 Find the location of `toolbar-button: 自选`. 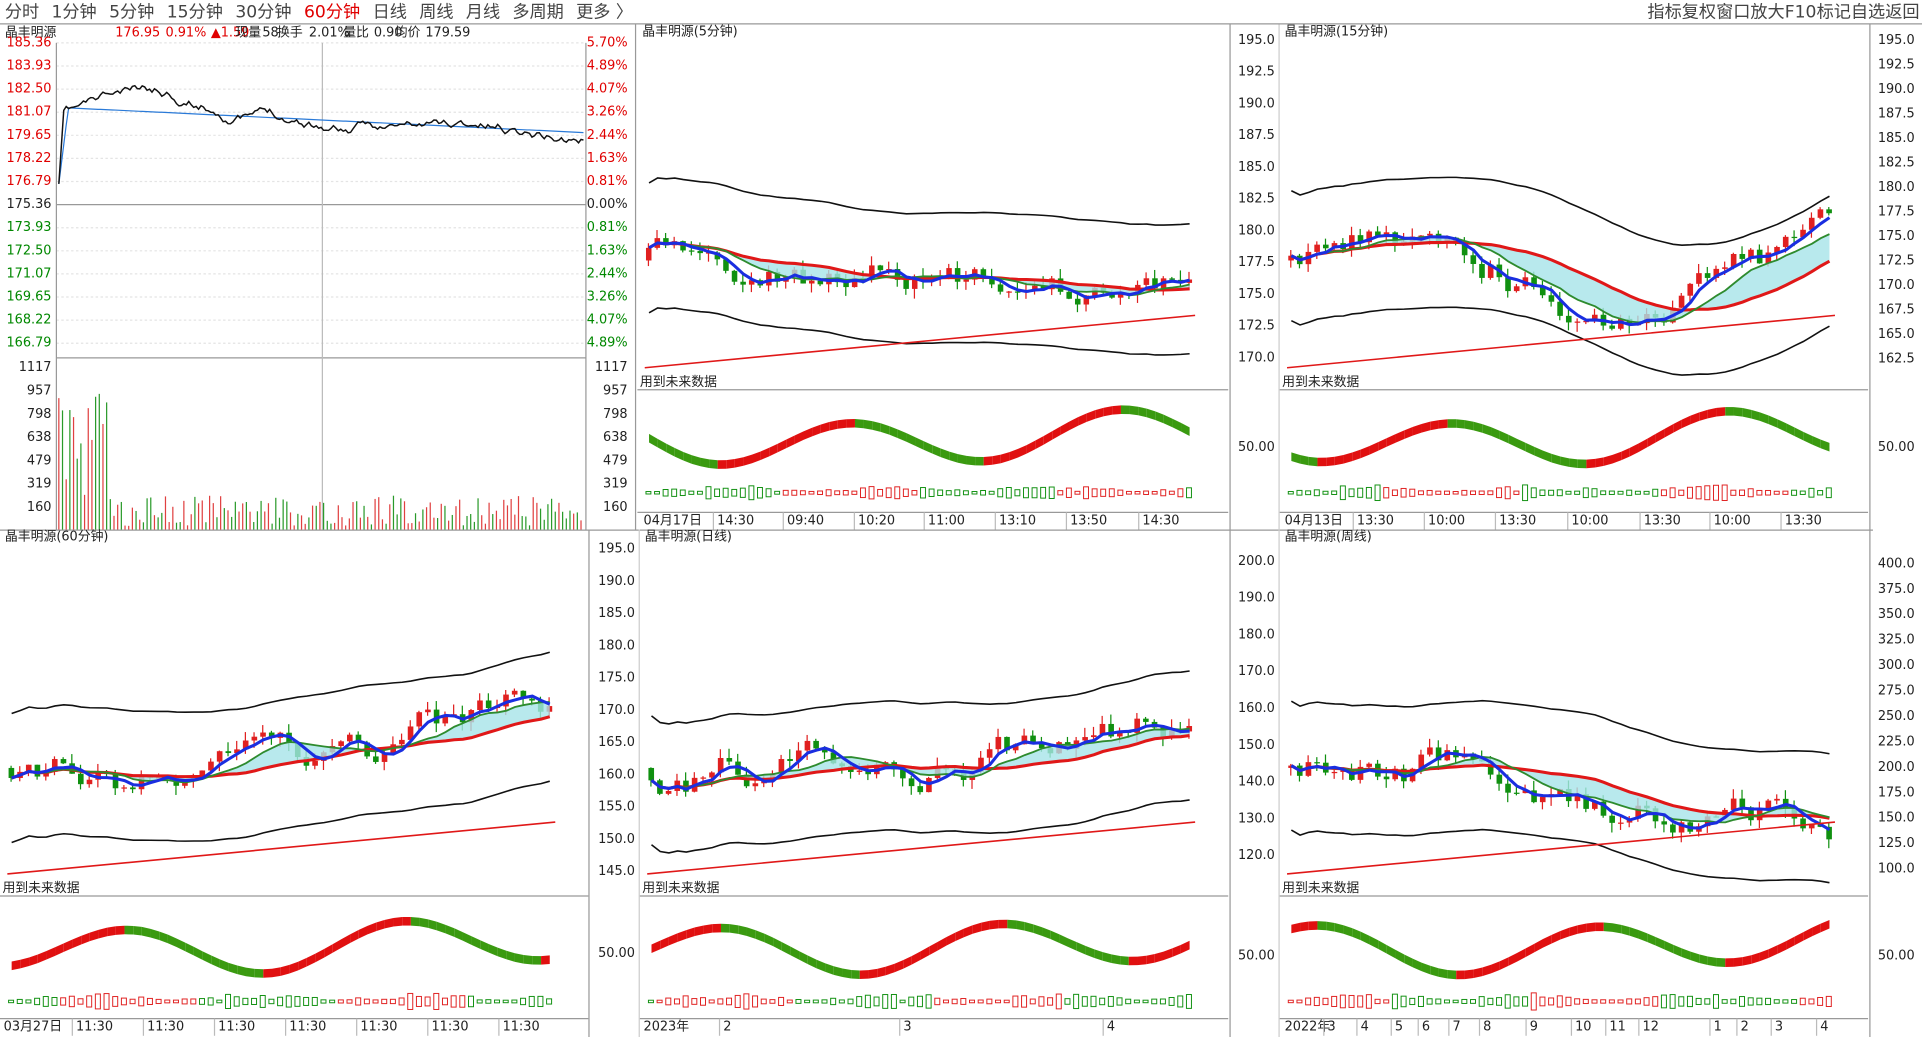

toolbar-button: 自选 is located at coordinates (1868, 12).